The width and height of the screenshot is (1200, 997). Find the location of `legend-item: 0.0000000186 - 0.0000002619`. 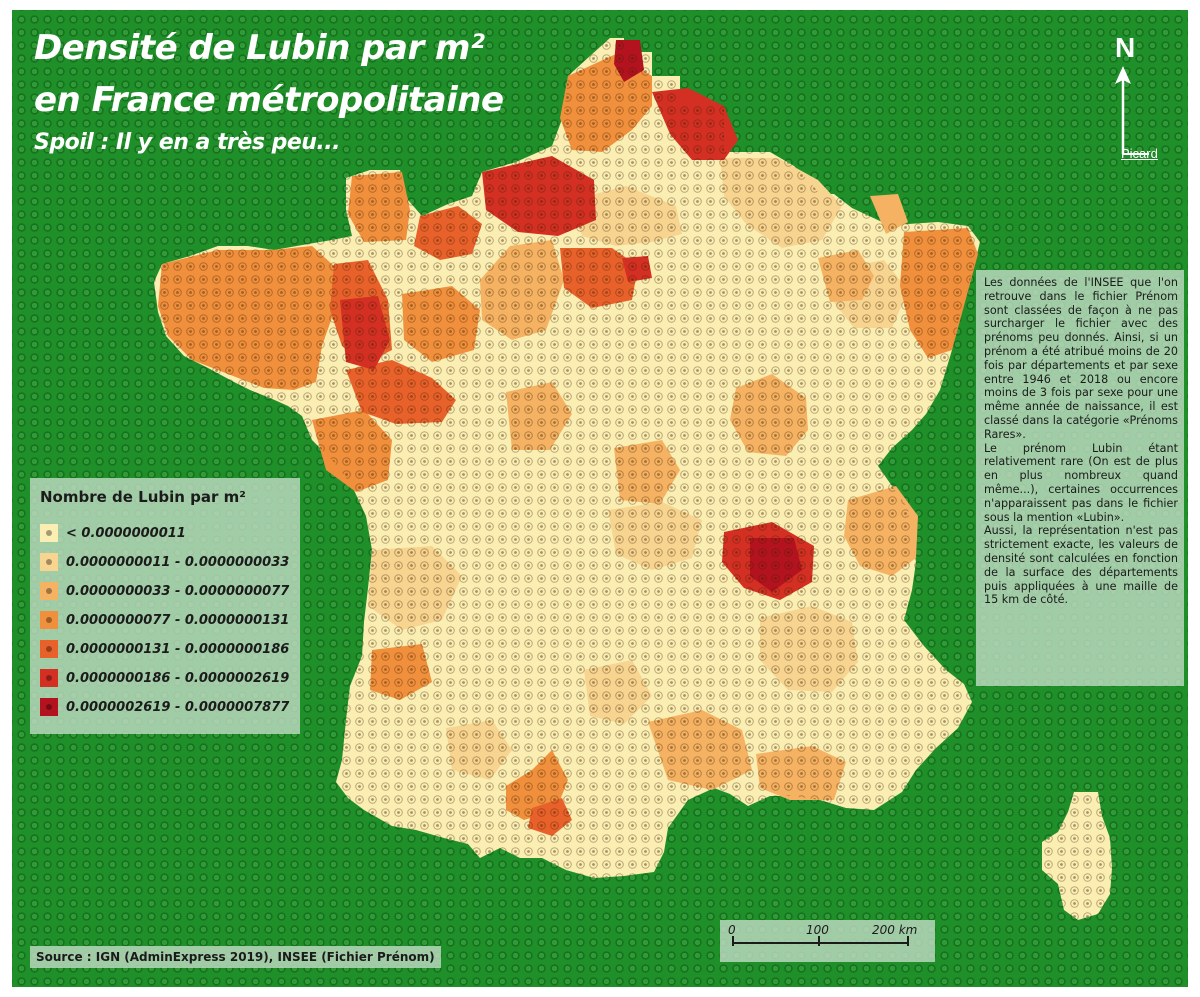

legend-item: 0.0000000186 - 0.0000002619 is located at coordinates (164, 678).